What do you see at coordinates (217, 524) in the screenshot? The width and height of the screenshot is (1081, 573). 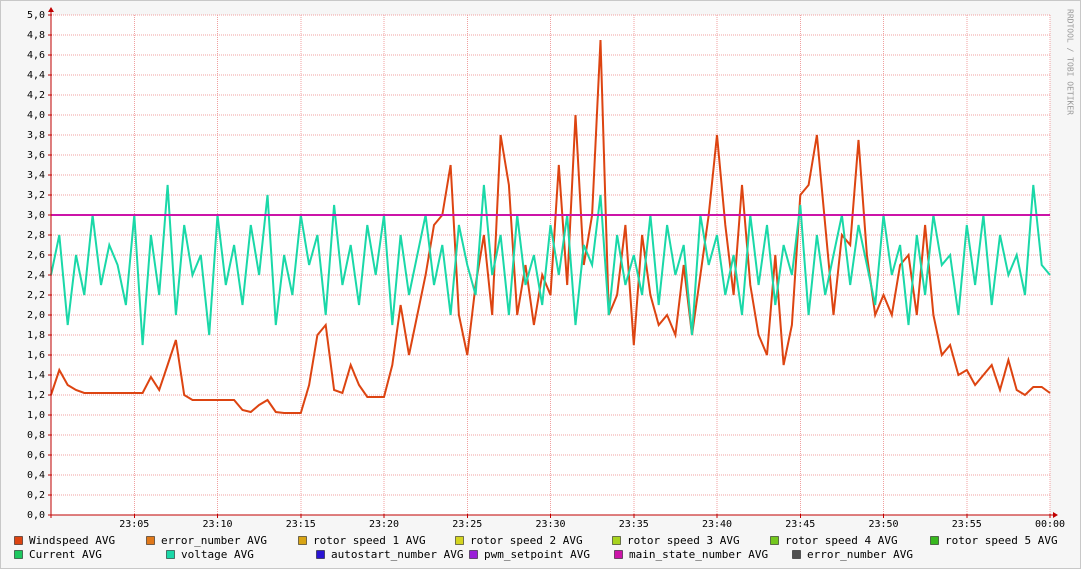 I see `x-tick-label: 23:10` at bounding box center [217, 524].